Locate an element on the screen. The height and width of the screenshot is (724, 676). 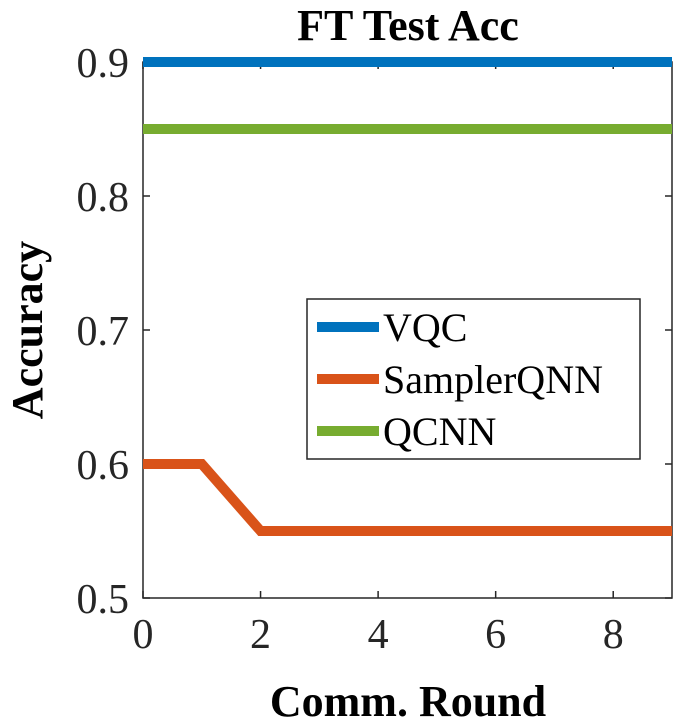
legend: VQC SamplerQNN QCNN is located at coordinates (473, 379).